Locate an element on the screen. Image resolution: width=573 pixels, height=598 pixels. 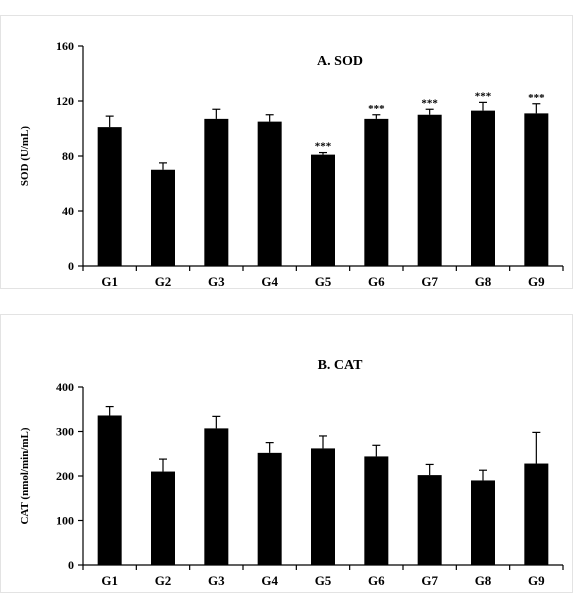
y-axis-label: SOD (U/mL) is located at coordinates (25, 156).